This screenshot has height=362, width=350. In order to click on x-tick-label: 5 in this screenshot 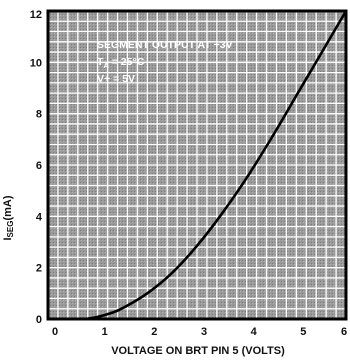, I will do `click(303, 332)`.